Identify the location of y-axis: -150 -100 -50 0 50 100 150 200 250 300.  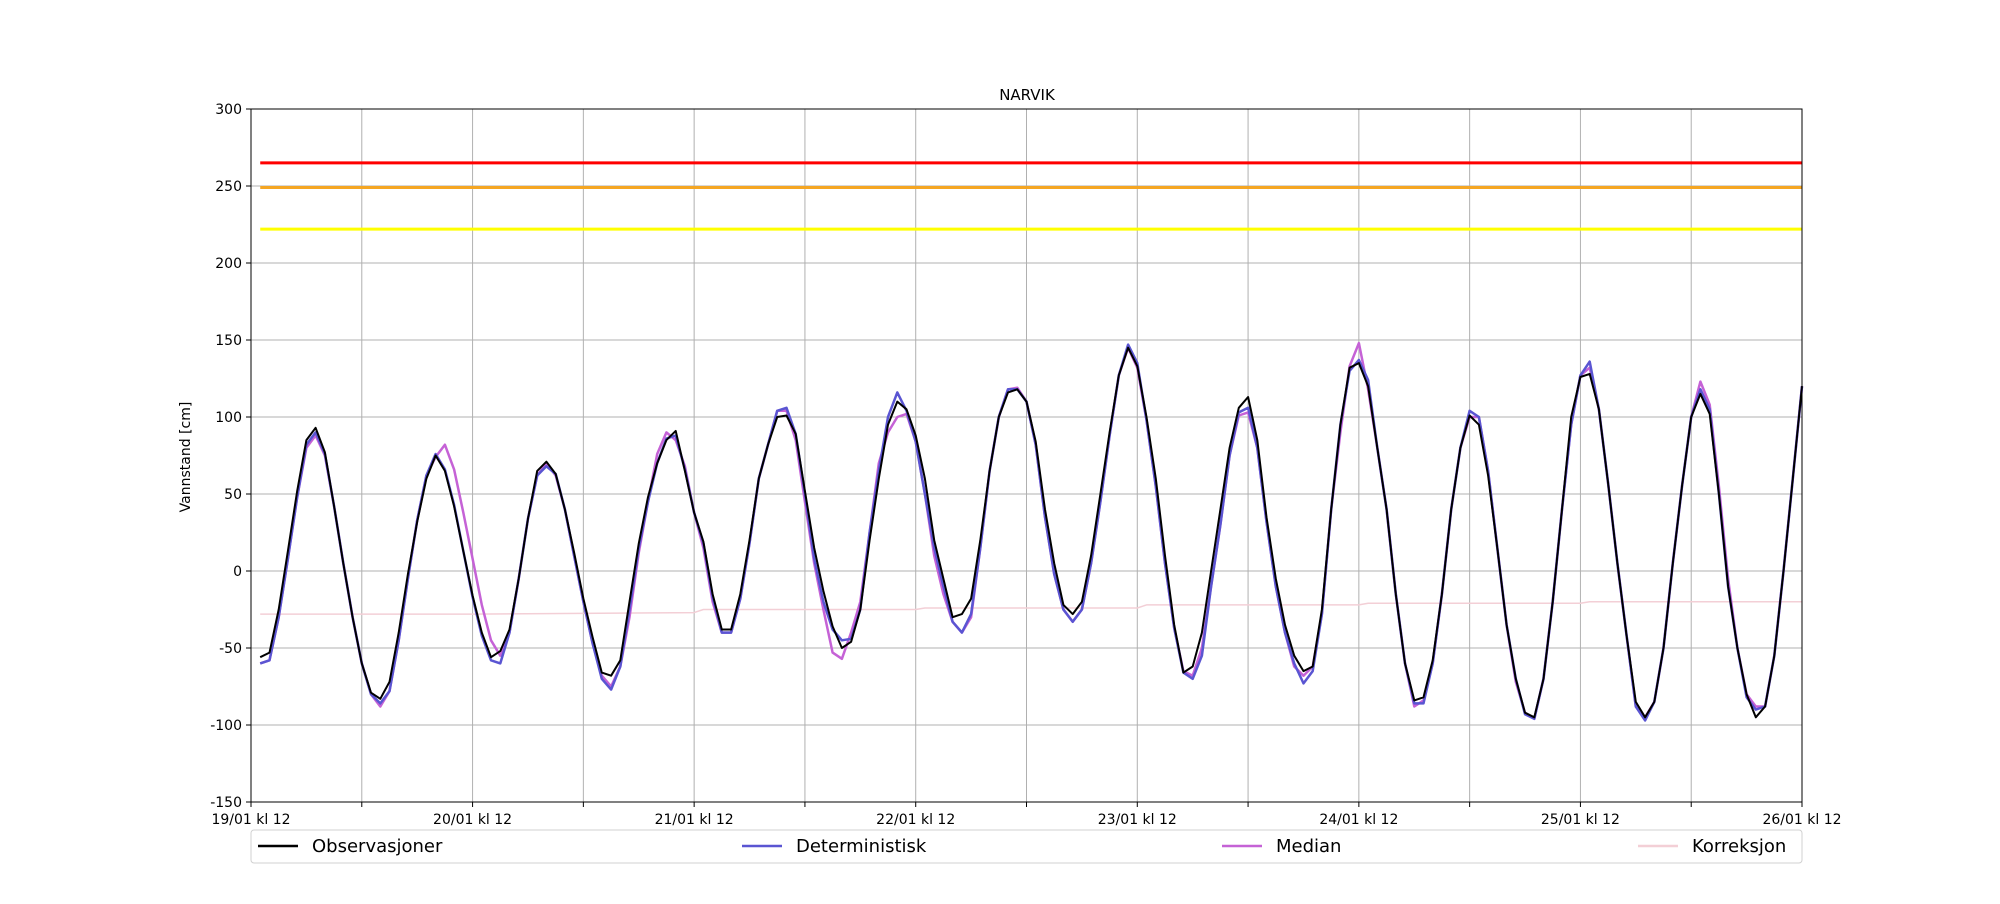
(230, 456).